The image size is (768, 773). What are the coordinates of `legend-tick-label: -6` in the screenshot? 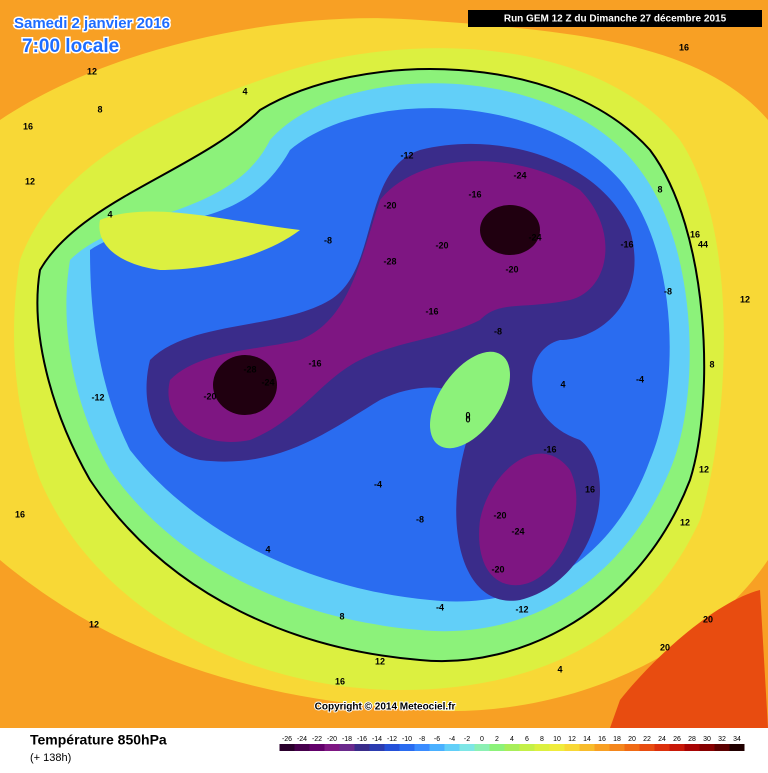 It's located at (437, 739).